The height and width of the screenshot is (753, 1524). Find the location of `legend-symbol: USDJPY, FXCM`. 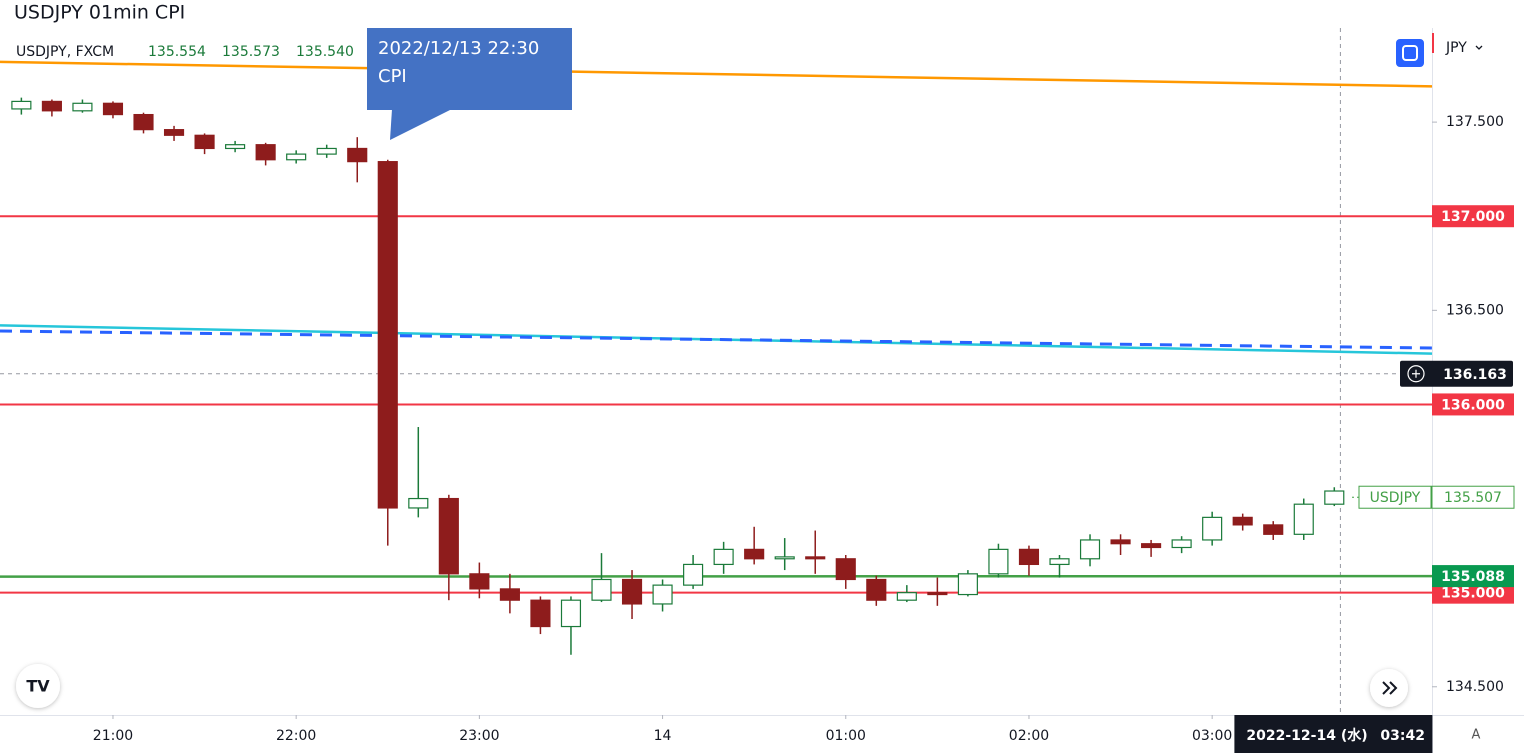

legend-symbol: USDJPY, FXCM is located at coordinates (65, 52).